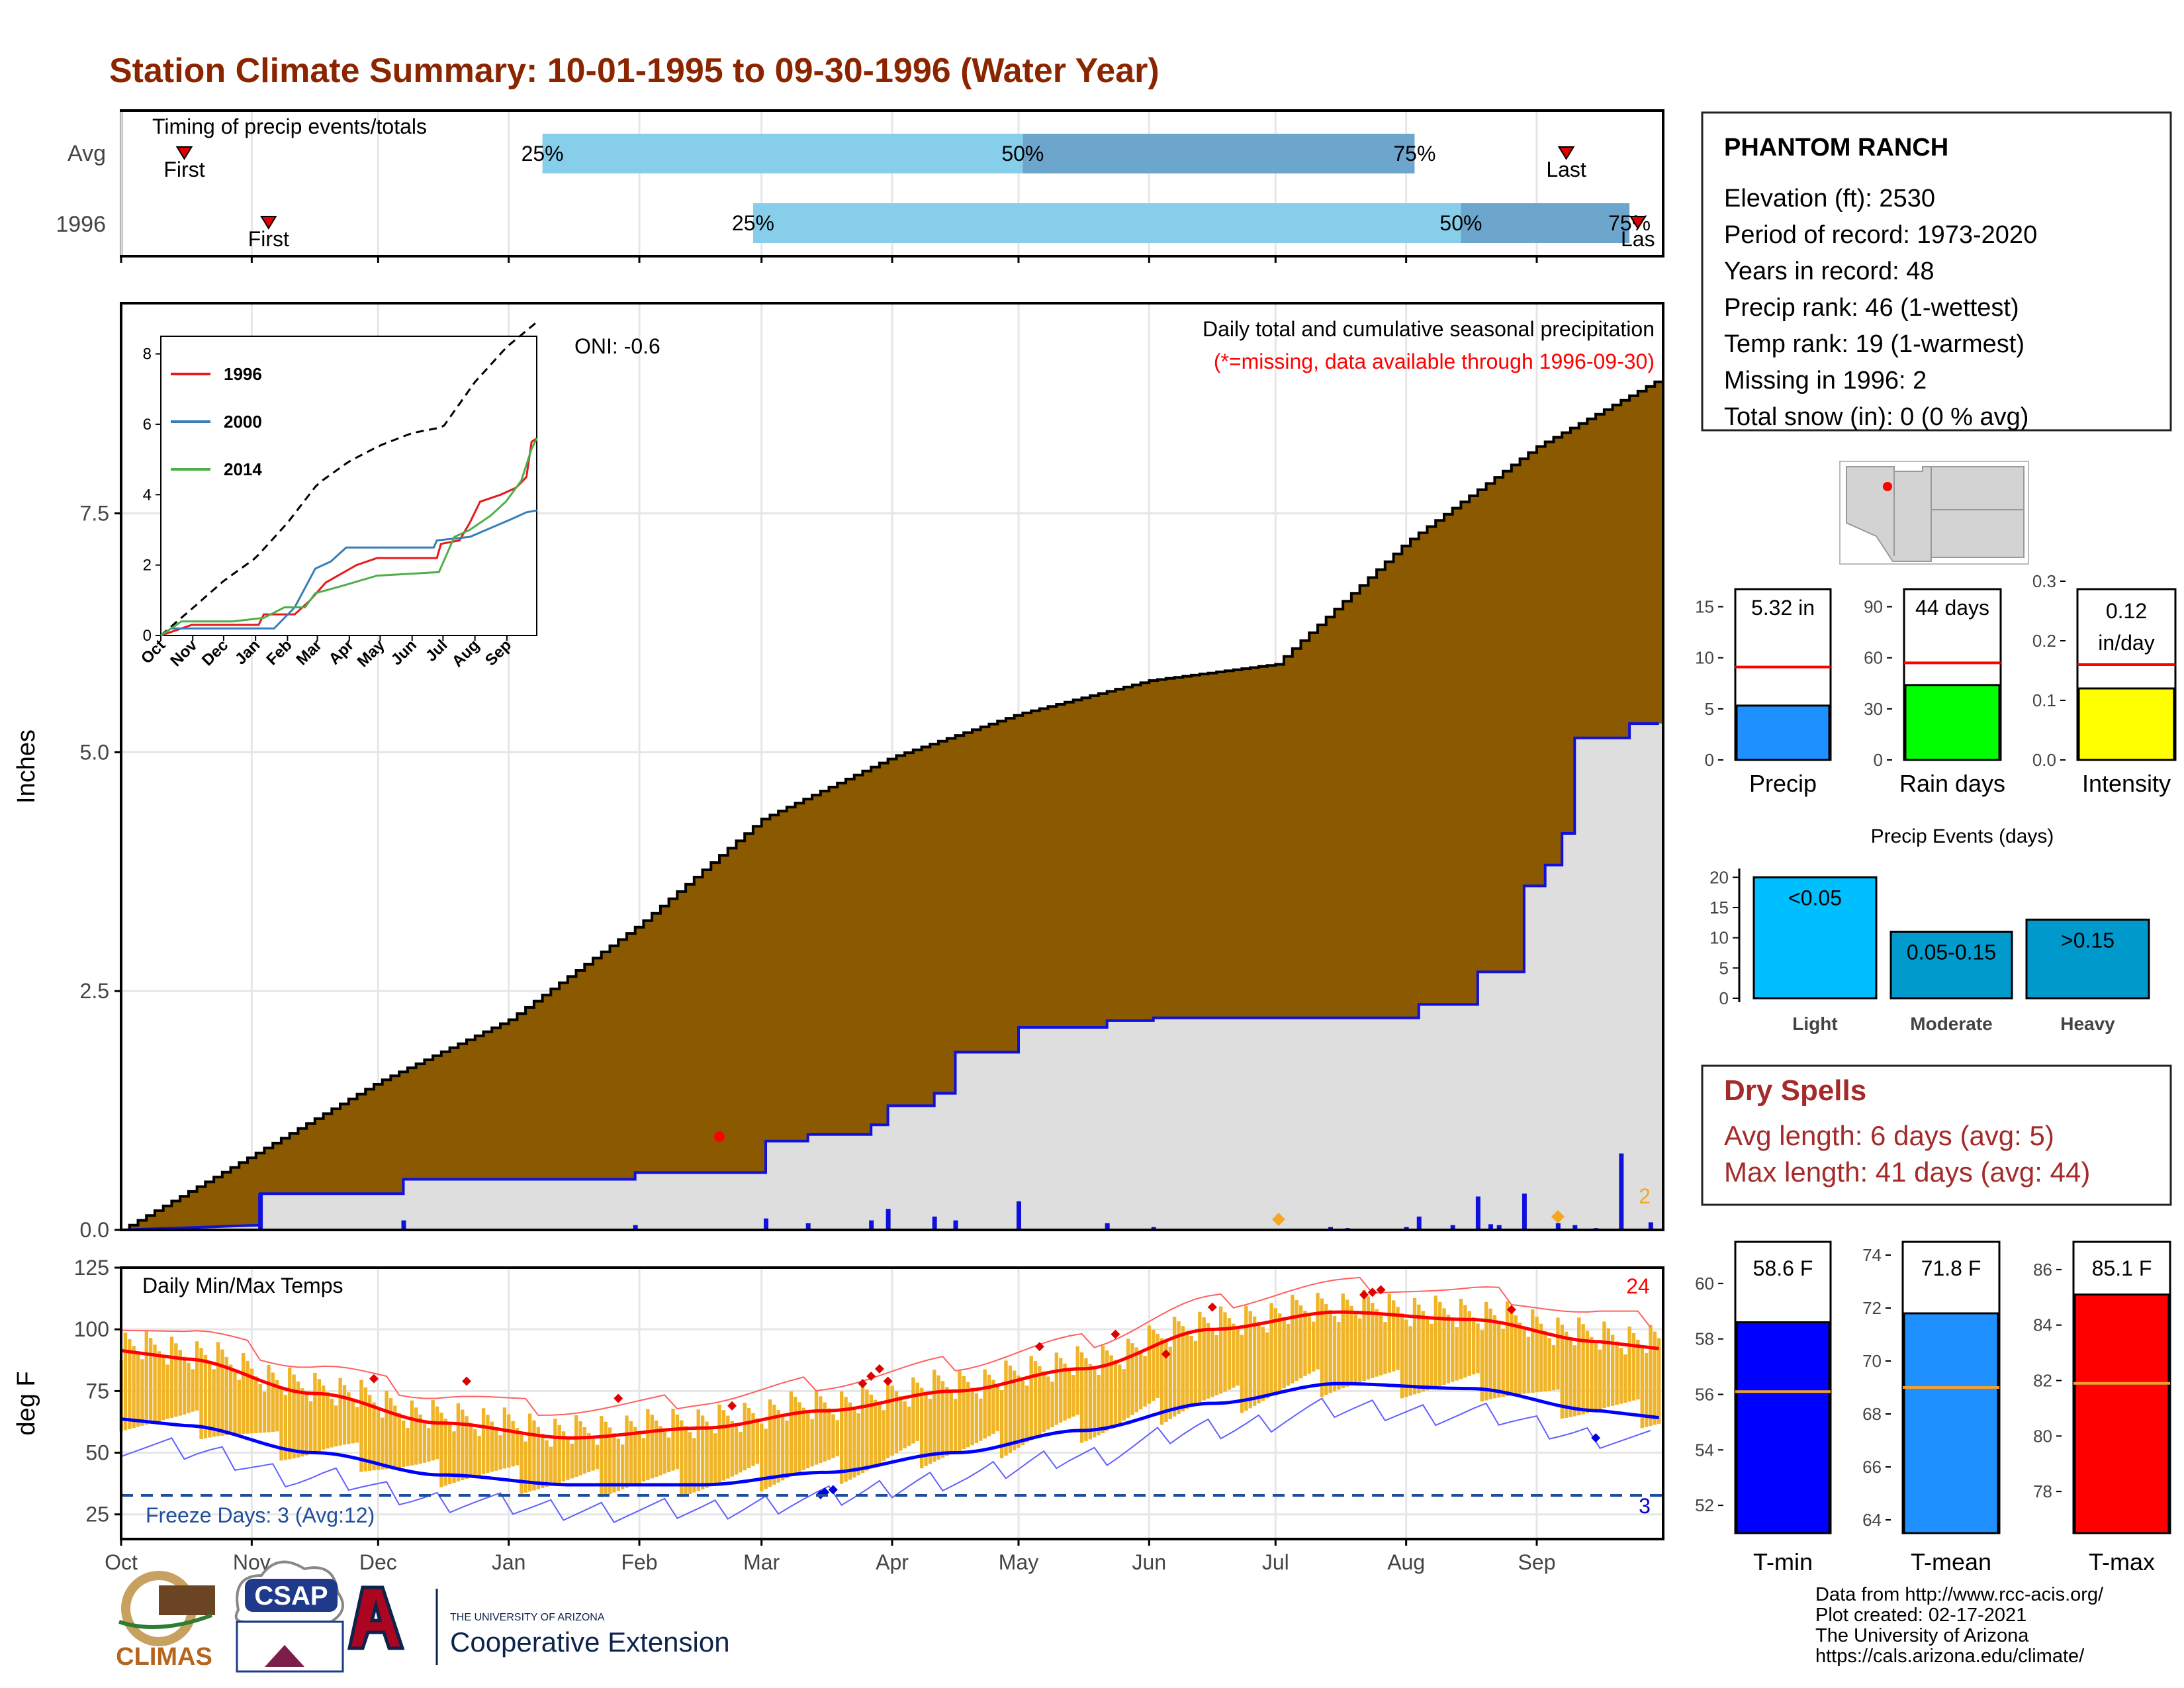  What do you see at coordinates (1952, 783) in the screenshot?
I see `summary-category-label: Rain days` at bounding box center [1952, 783].